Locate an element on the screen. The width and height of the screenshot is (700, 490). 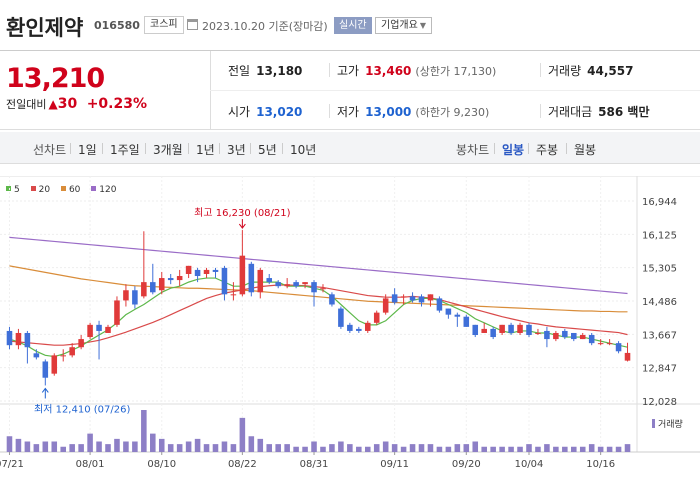
candle-chart-label: 봉차트 is located at coordinates (473, 150).